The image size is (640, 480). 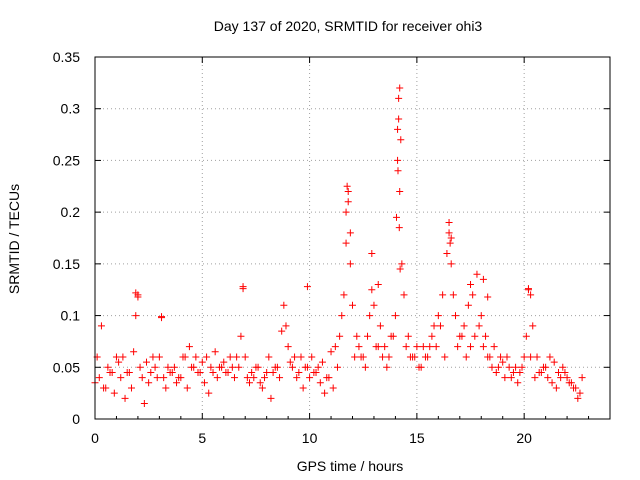 What do you see at coordinates (350, 466) in the screenshot?
I see `x-axis-label: GPS time / hours` at bounding box center [350, 466].